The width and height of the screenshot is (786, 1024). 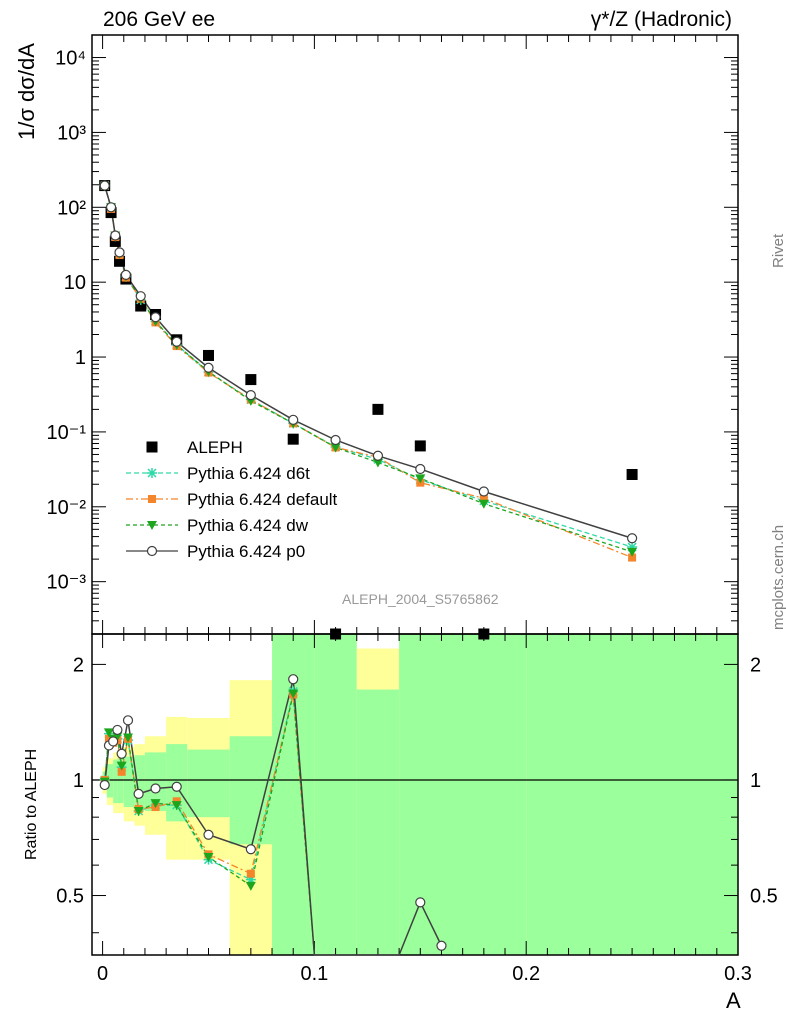 What do you see at coordinates (75, 283) in the screenshot?
I see `y-tick-label: 10` at bounding box center [75, 283].